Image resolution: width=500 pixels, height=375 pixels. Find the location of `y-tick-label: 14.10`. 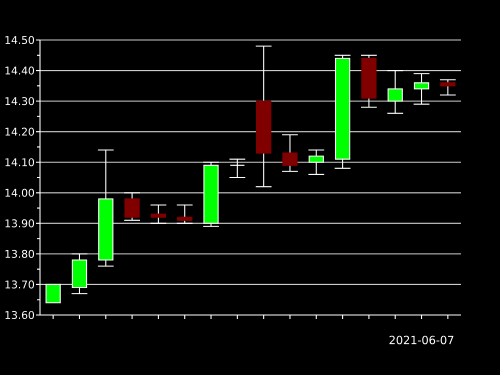

y-tick-label: 14.10 is located at coordinates (19, 162).